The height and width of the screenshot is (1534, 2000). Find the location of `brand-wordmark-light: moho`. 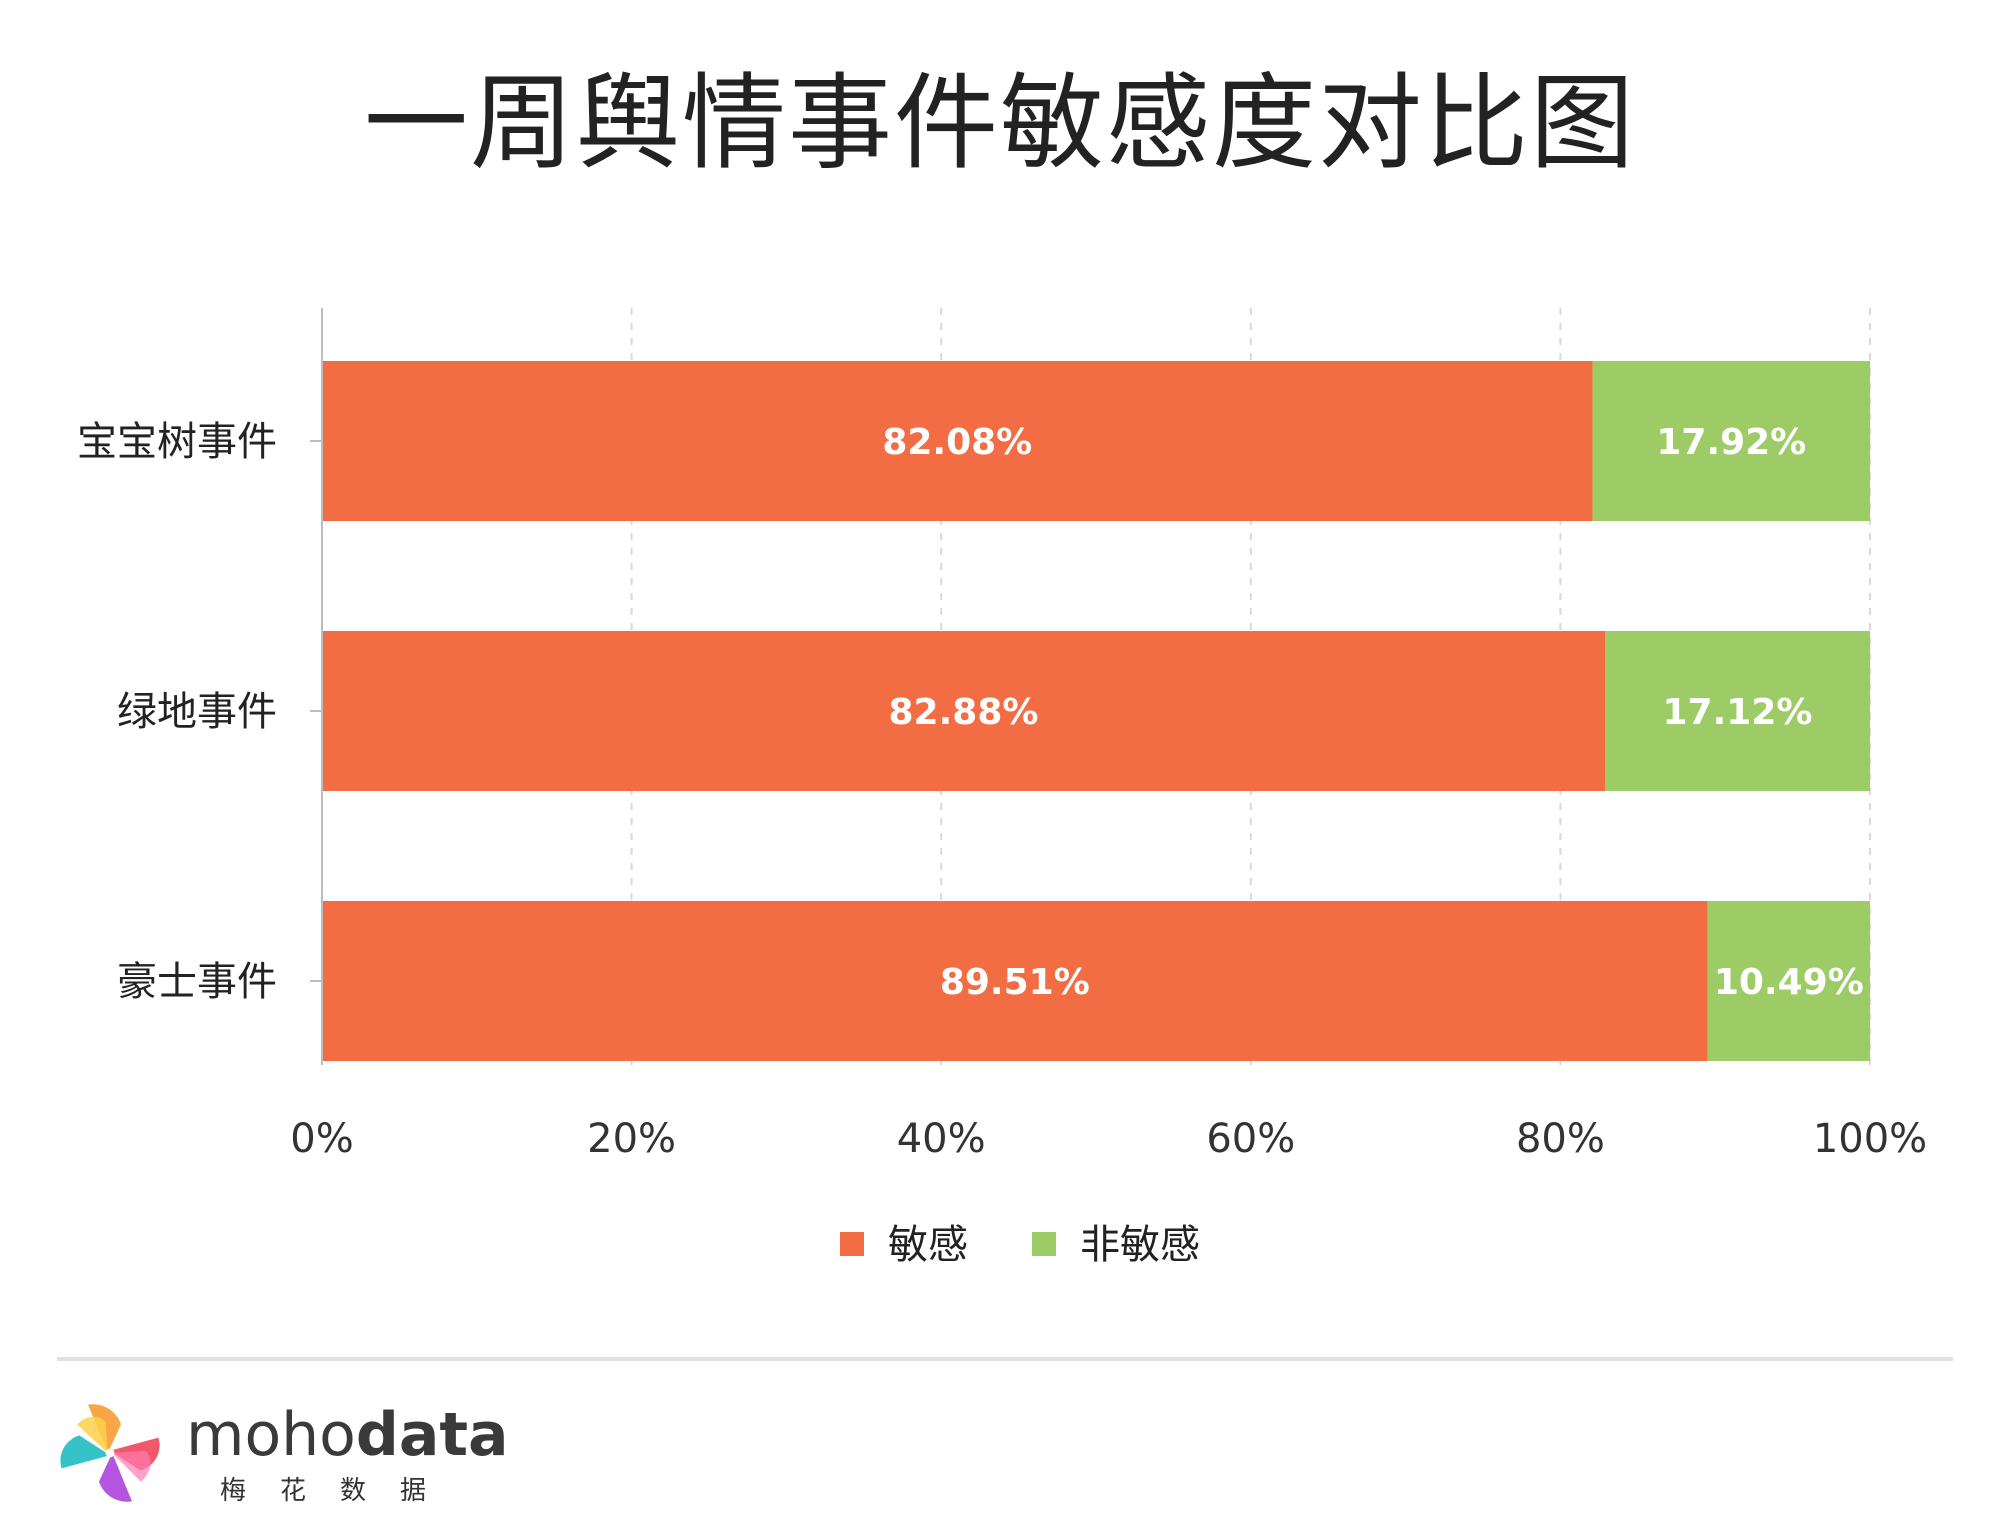

brand-wordmark-light: moho is located at coordinates (271, 1435).